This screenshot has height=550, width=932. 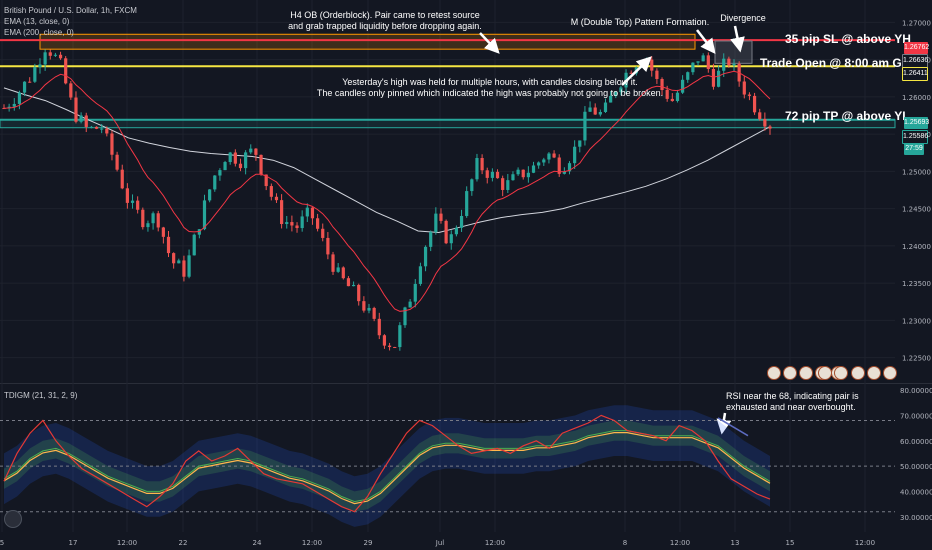 What do you see at coordinates (916, 416) in the screenshot?
I see `rsi-tick-label: 70.00000` at bounding box center [916, 416].